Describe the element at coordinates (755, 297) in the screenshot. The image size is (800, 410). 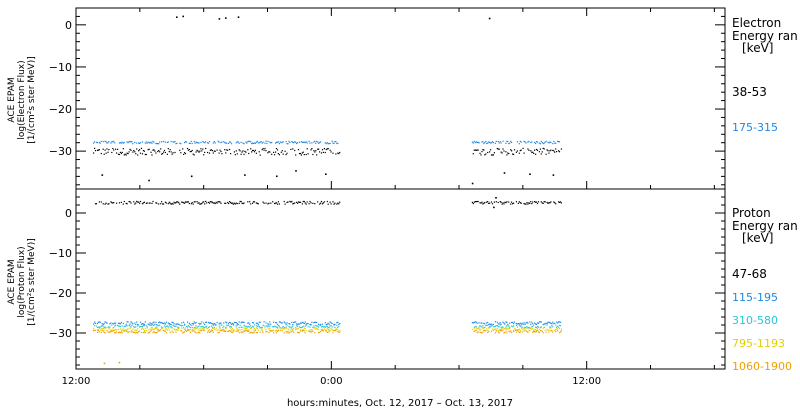
I see `legend-entry-115-195: 115-195` at that location.